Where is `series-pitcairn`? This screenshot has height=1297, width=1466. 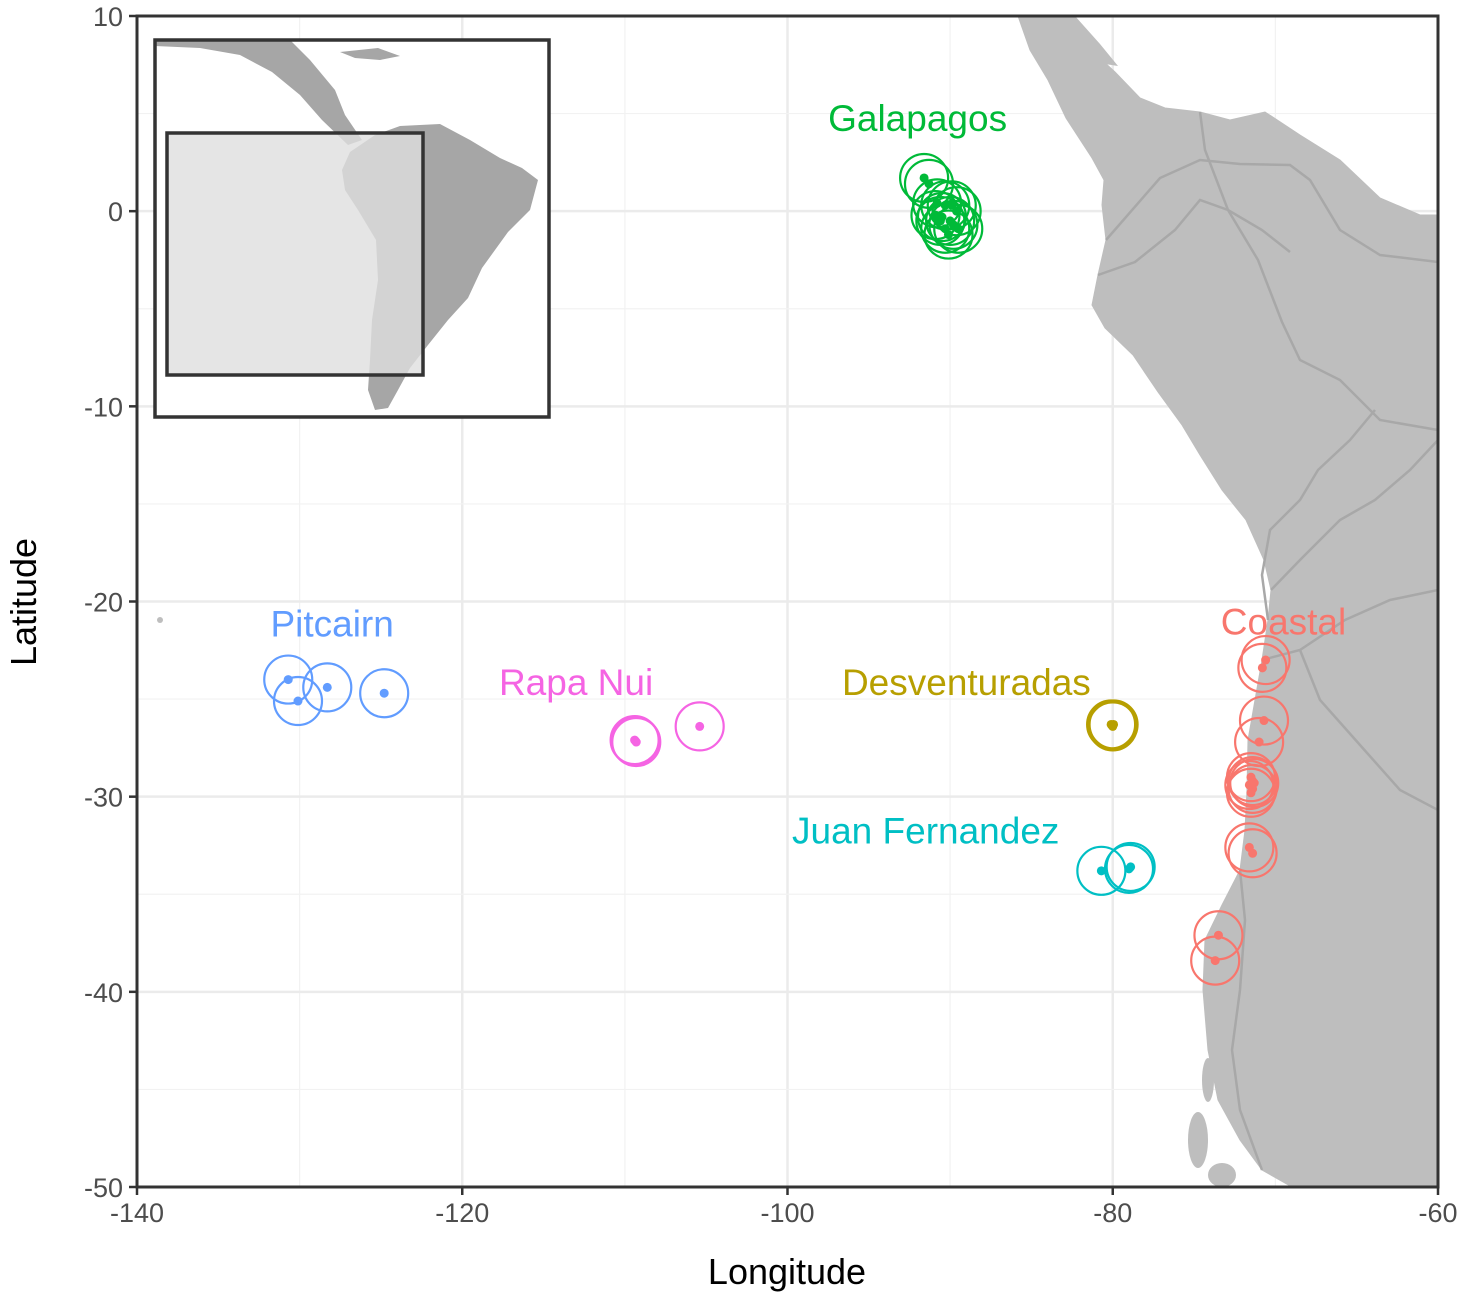
series-pitcairn is located at coordinates (336, 690).